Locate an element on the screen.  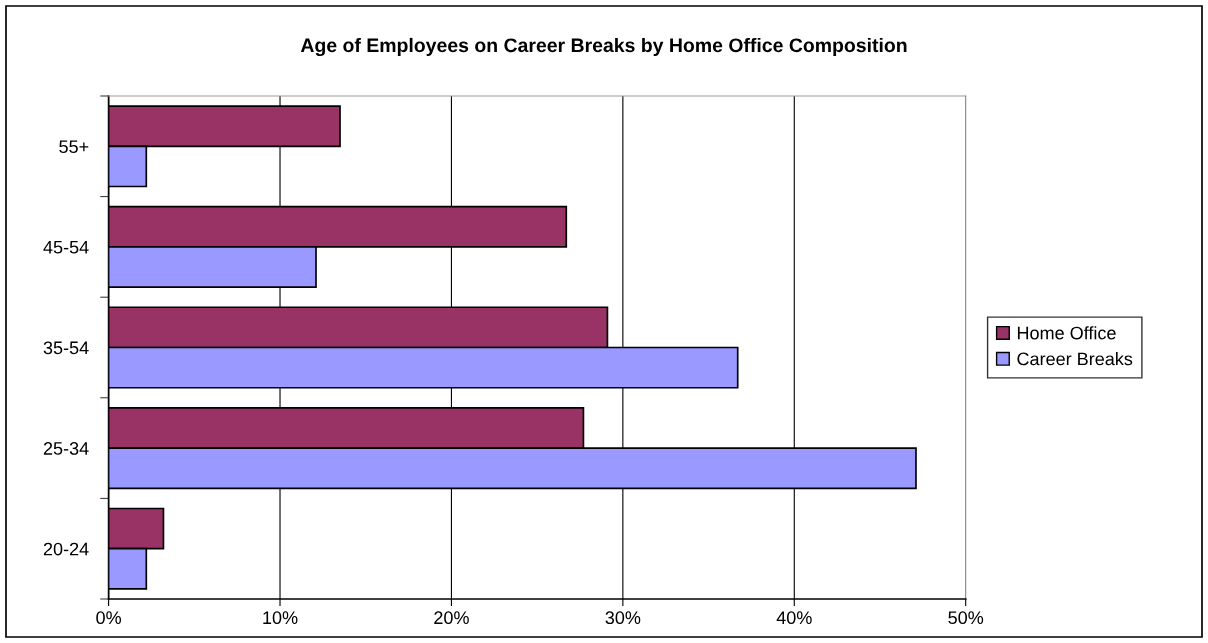
y-tick-label: 20-24 is located at coordinates (66, 549).